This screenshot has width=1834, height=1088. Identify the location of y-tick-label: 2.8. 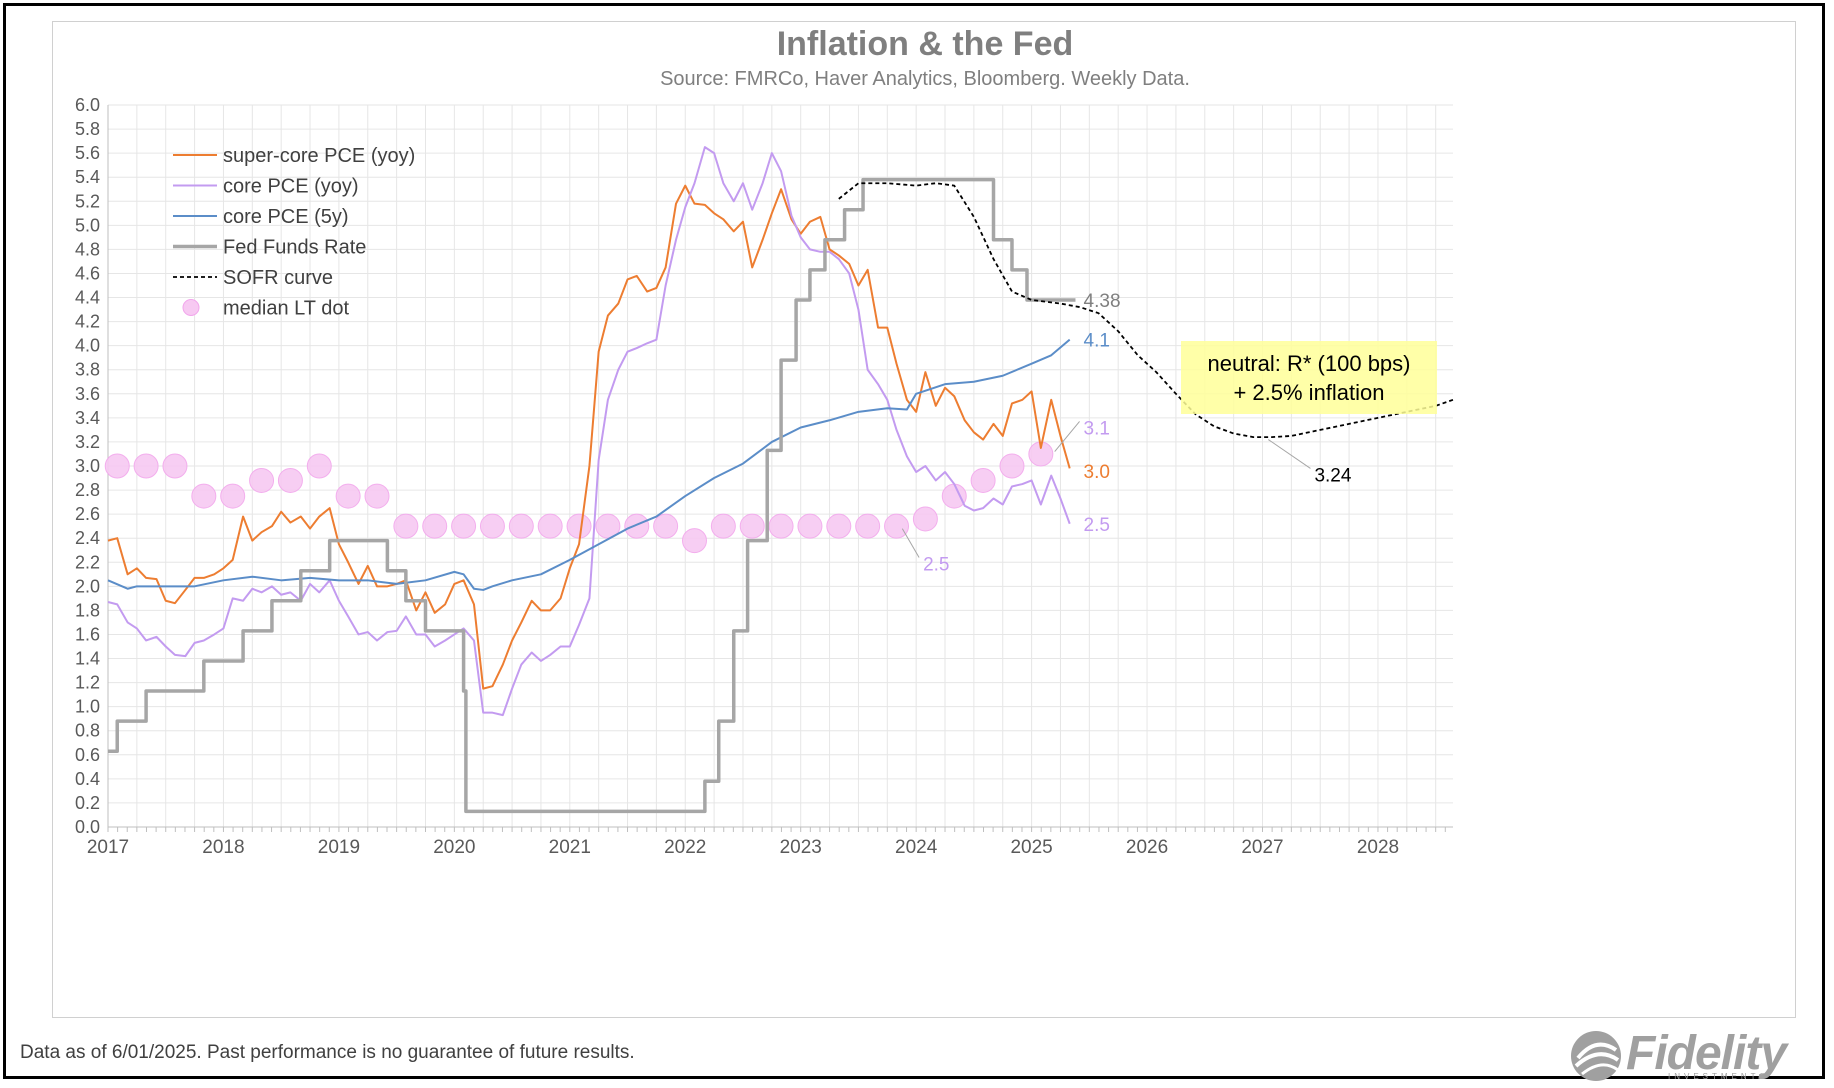
(87, 490).